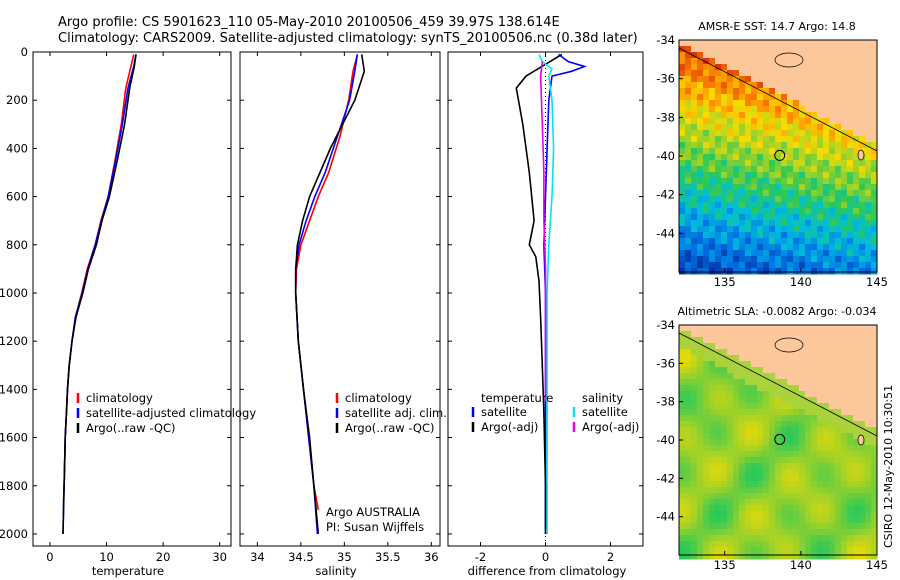 Image resolution: width=900 pixels, height=580 pixels. Describe the element at coordinates (99, 294) in the screenshot. I see `series-line` at that location.